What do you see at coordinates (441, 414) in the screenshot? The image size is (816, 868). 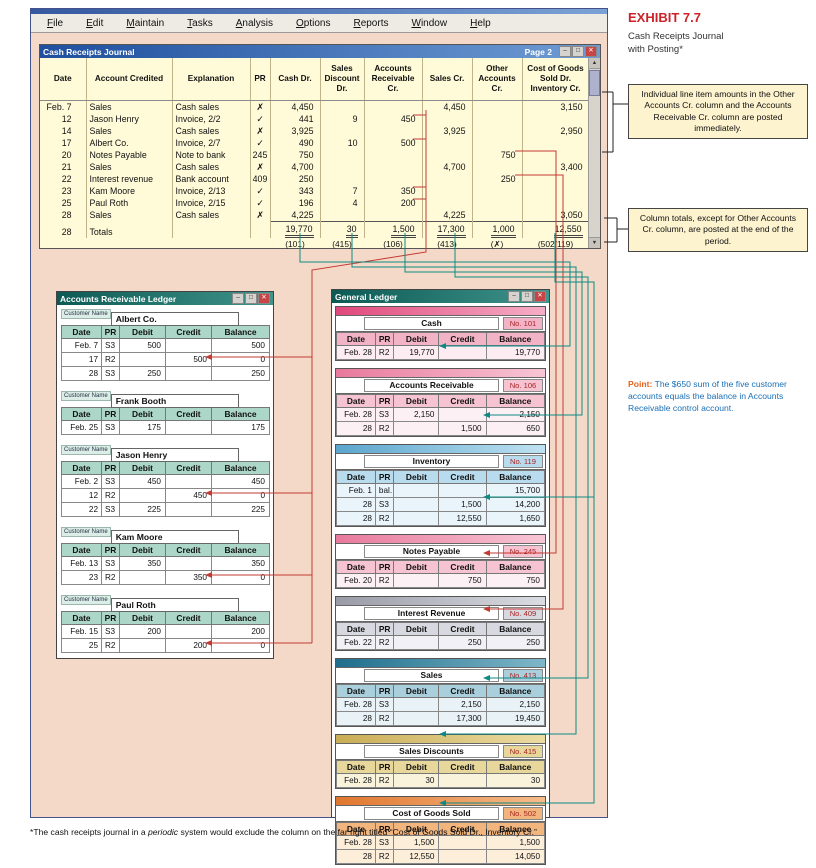 I see `ledger-row: Feb. 28 S3 2,150 2,150` at bounding box center [441, 414].